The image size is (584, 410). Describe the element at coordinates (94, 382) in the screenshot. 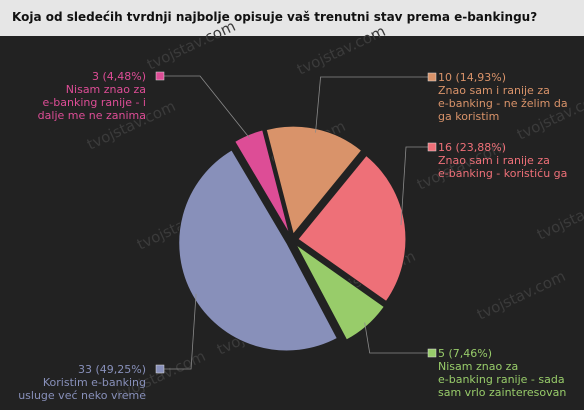

I see `slice-category-label: Koristim e-banking` at that location.